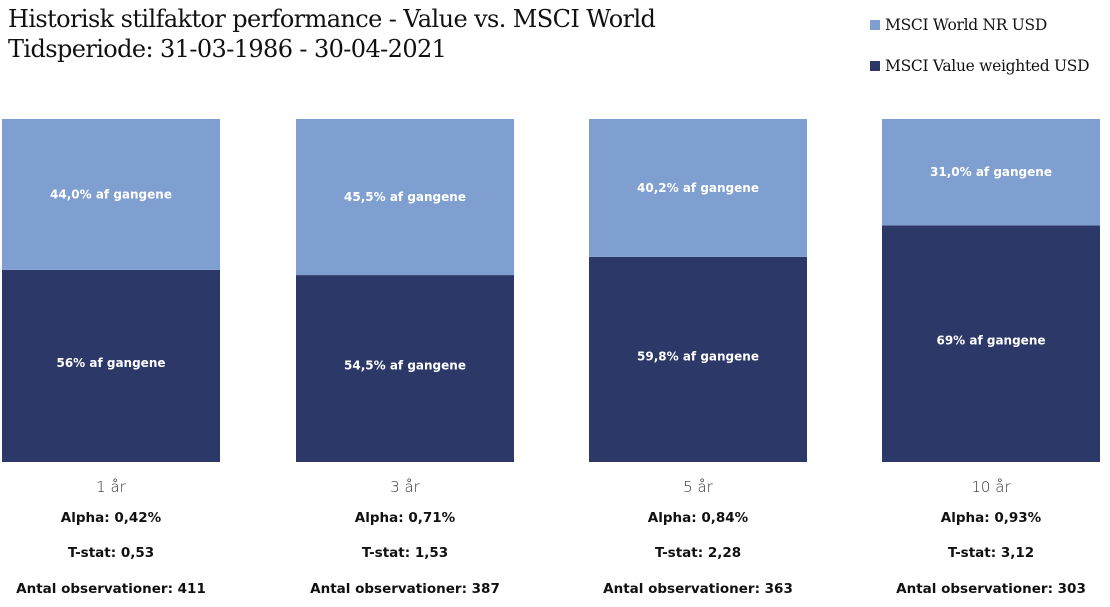 The height and width of the screenshot is (607, 1110). Describe the element at coordinates (698, 589) in the screenshot. I see `stat-observations: Antal observationer: 363` at that location.